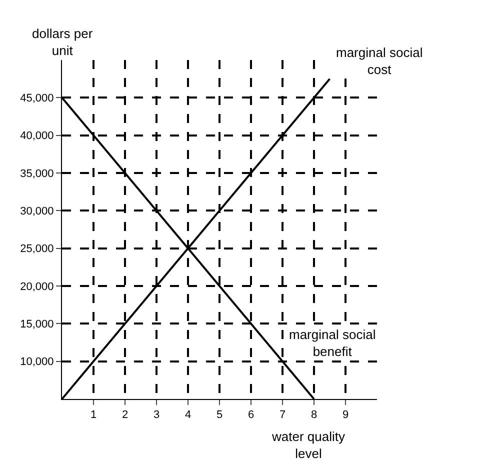  Describe the element at coordinates (345, 415) in the screenshot. I see `x-tick-label: 9` at that location.